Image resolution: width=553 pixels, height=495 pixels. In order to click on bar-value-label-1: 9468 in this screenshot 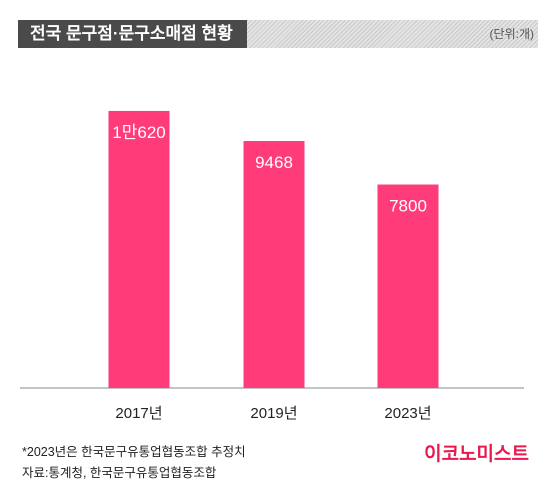, I will do `click(274, 162)`.